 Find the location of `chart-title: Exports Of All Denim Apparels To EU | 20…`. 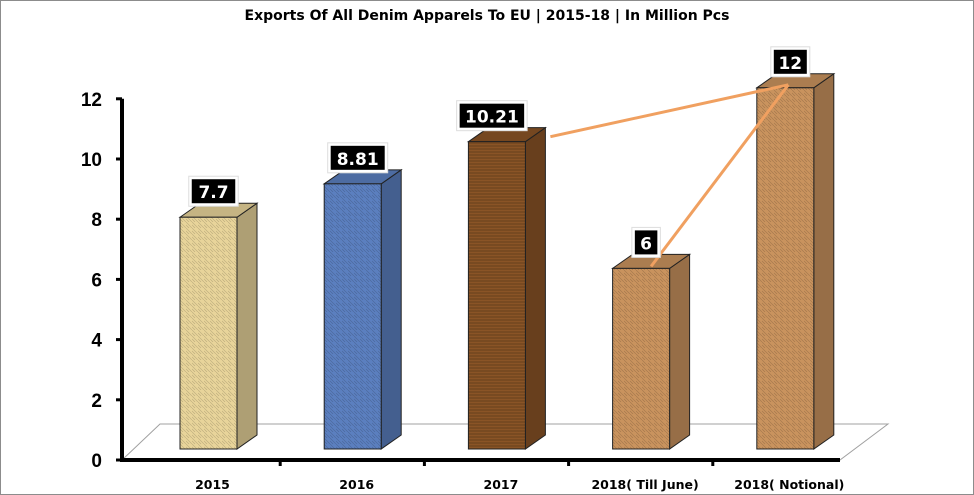

chart-title: Exports Of All Denim Apparels To EU | 20… is located at coordinates (487, 16).